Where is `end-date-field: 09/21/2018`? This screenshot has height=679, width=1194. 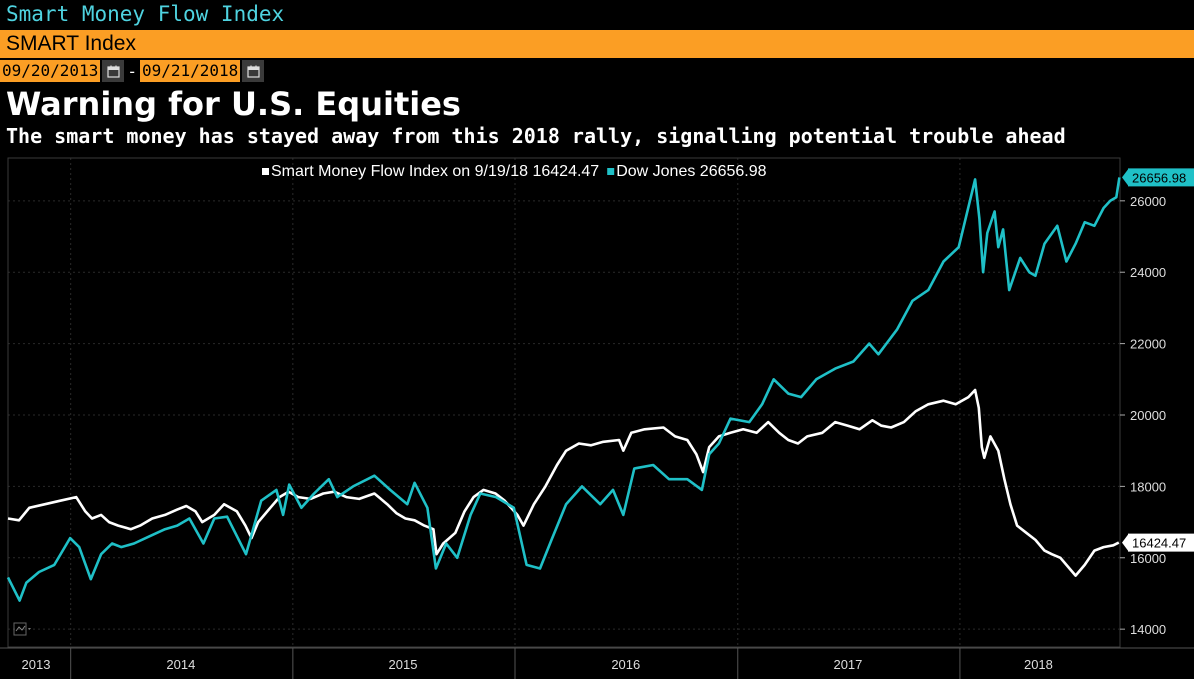
end-date-field: 09/21/2018 is located at coordinates (190, 71).